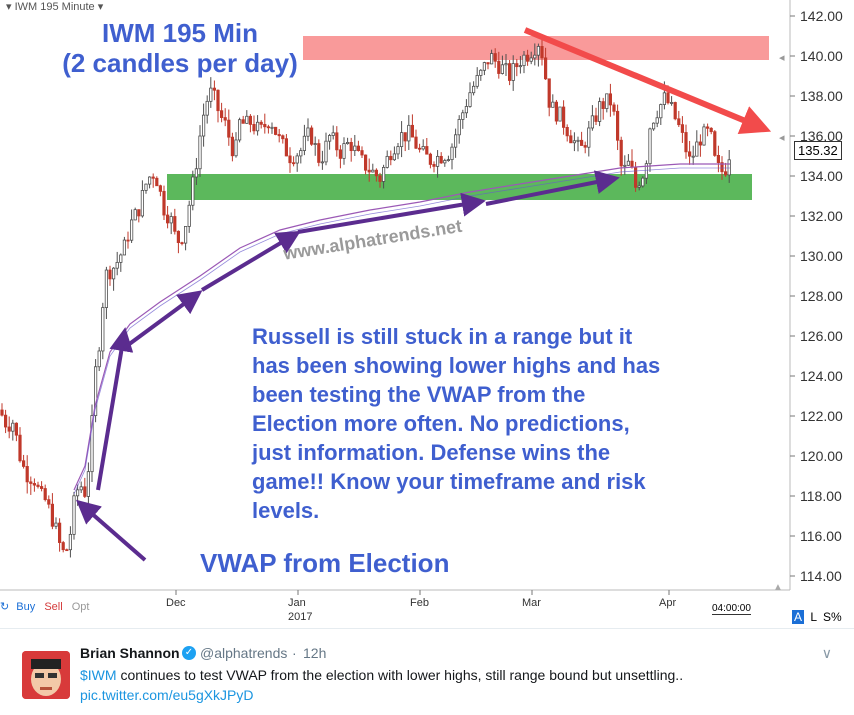 This screenshot has height=715, width=854. Describe the element at coordinates (821, 376) in the screenshot. I see `y-tick-label: 124.00` at that location.